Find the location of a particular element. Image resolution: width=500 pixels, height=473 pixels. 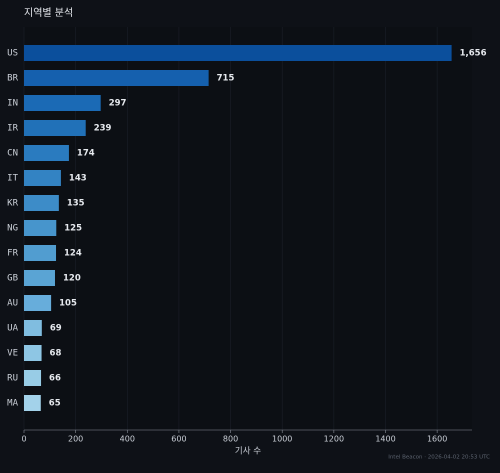

value-label: 1,656 is located at coordinates (473, 54).